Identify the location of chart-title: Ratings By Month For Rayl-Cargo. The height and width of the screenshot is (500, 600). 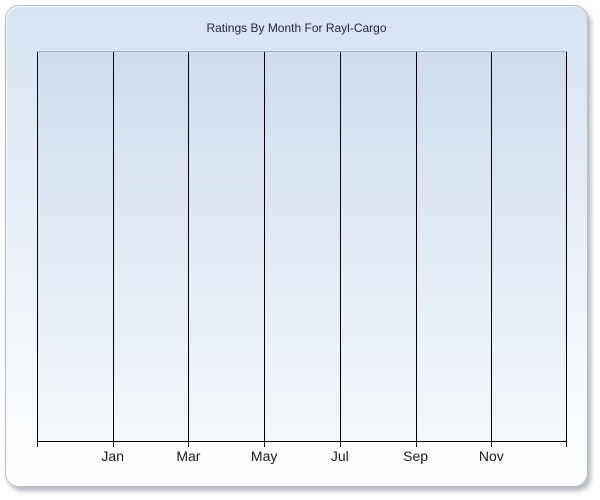
(296, 28).